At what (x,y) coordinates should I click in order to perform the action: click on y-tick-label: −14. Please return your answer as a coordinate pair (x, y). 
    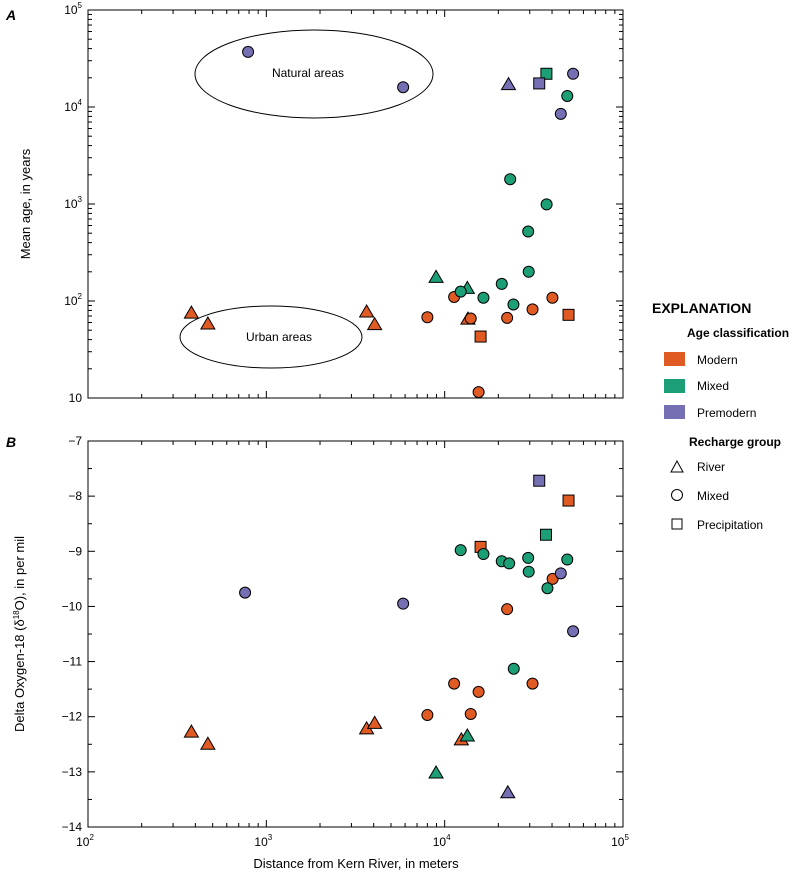
    Looking at the image, I should click on (72, 827).